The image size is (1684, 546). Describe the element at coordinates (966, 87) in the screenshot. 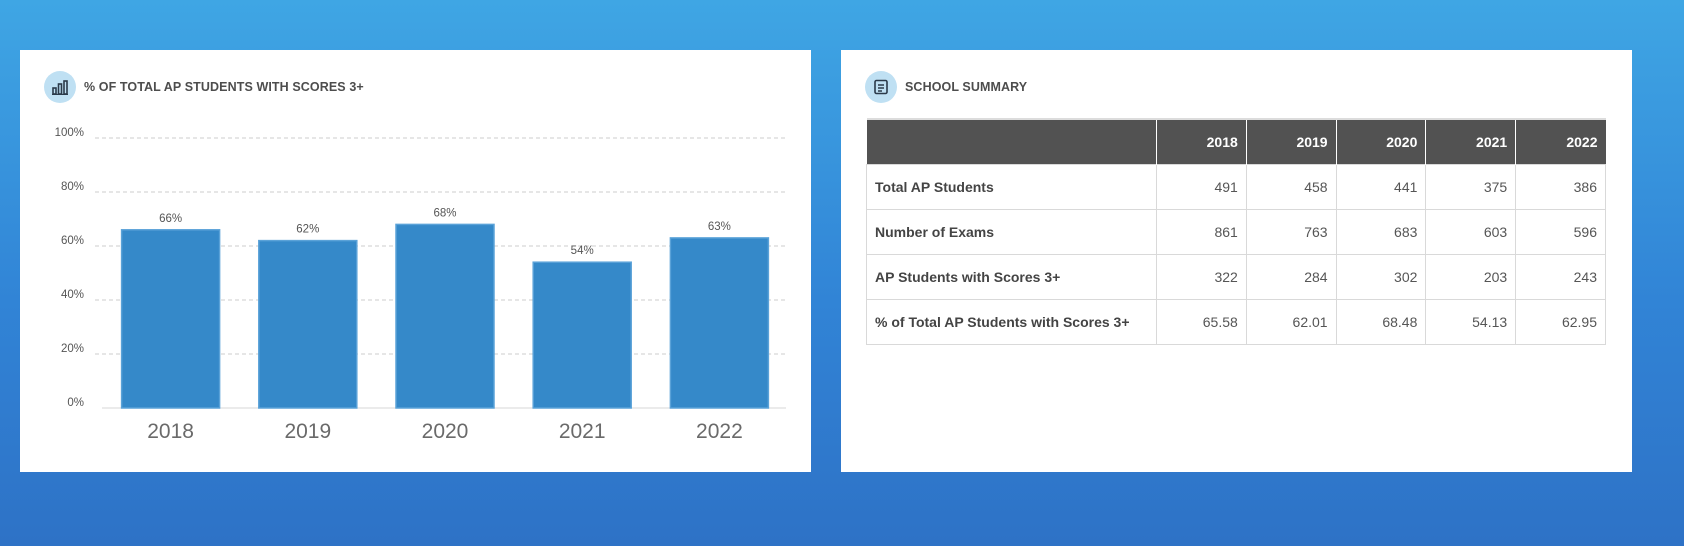

I see `summary-title: SCHOOL SUMMARY` at that location.